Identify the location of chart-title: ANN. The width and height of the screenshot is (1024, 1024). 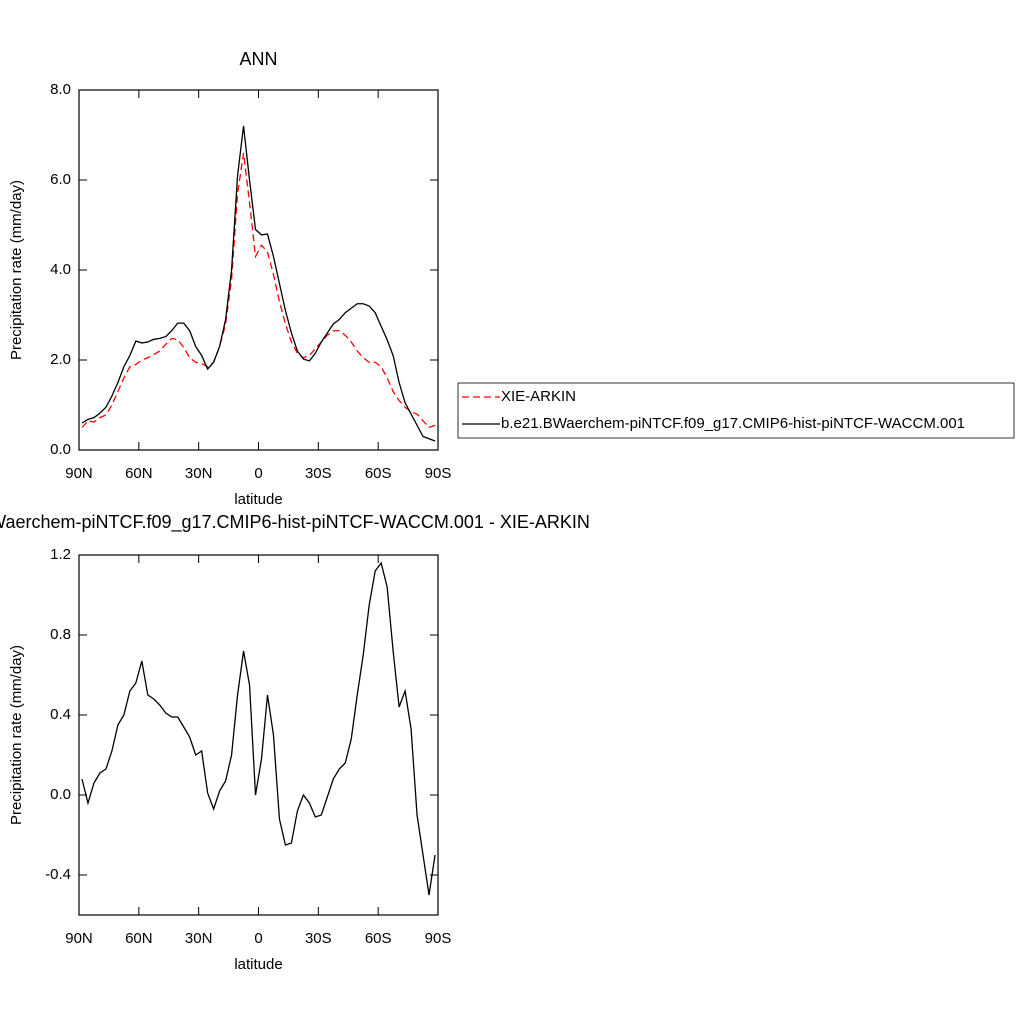
(258, 59).